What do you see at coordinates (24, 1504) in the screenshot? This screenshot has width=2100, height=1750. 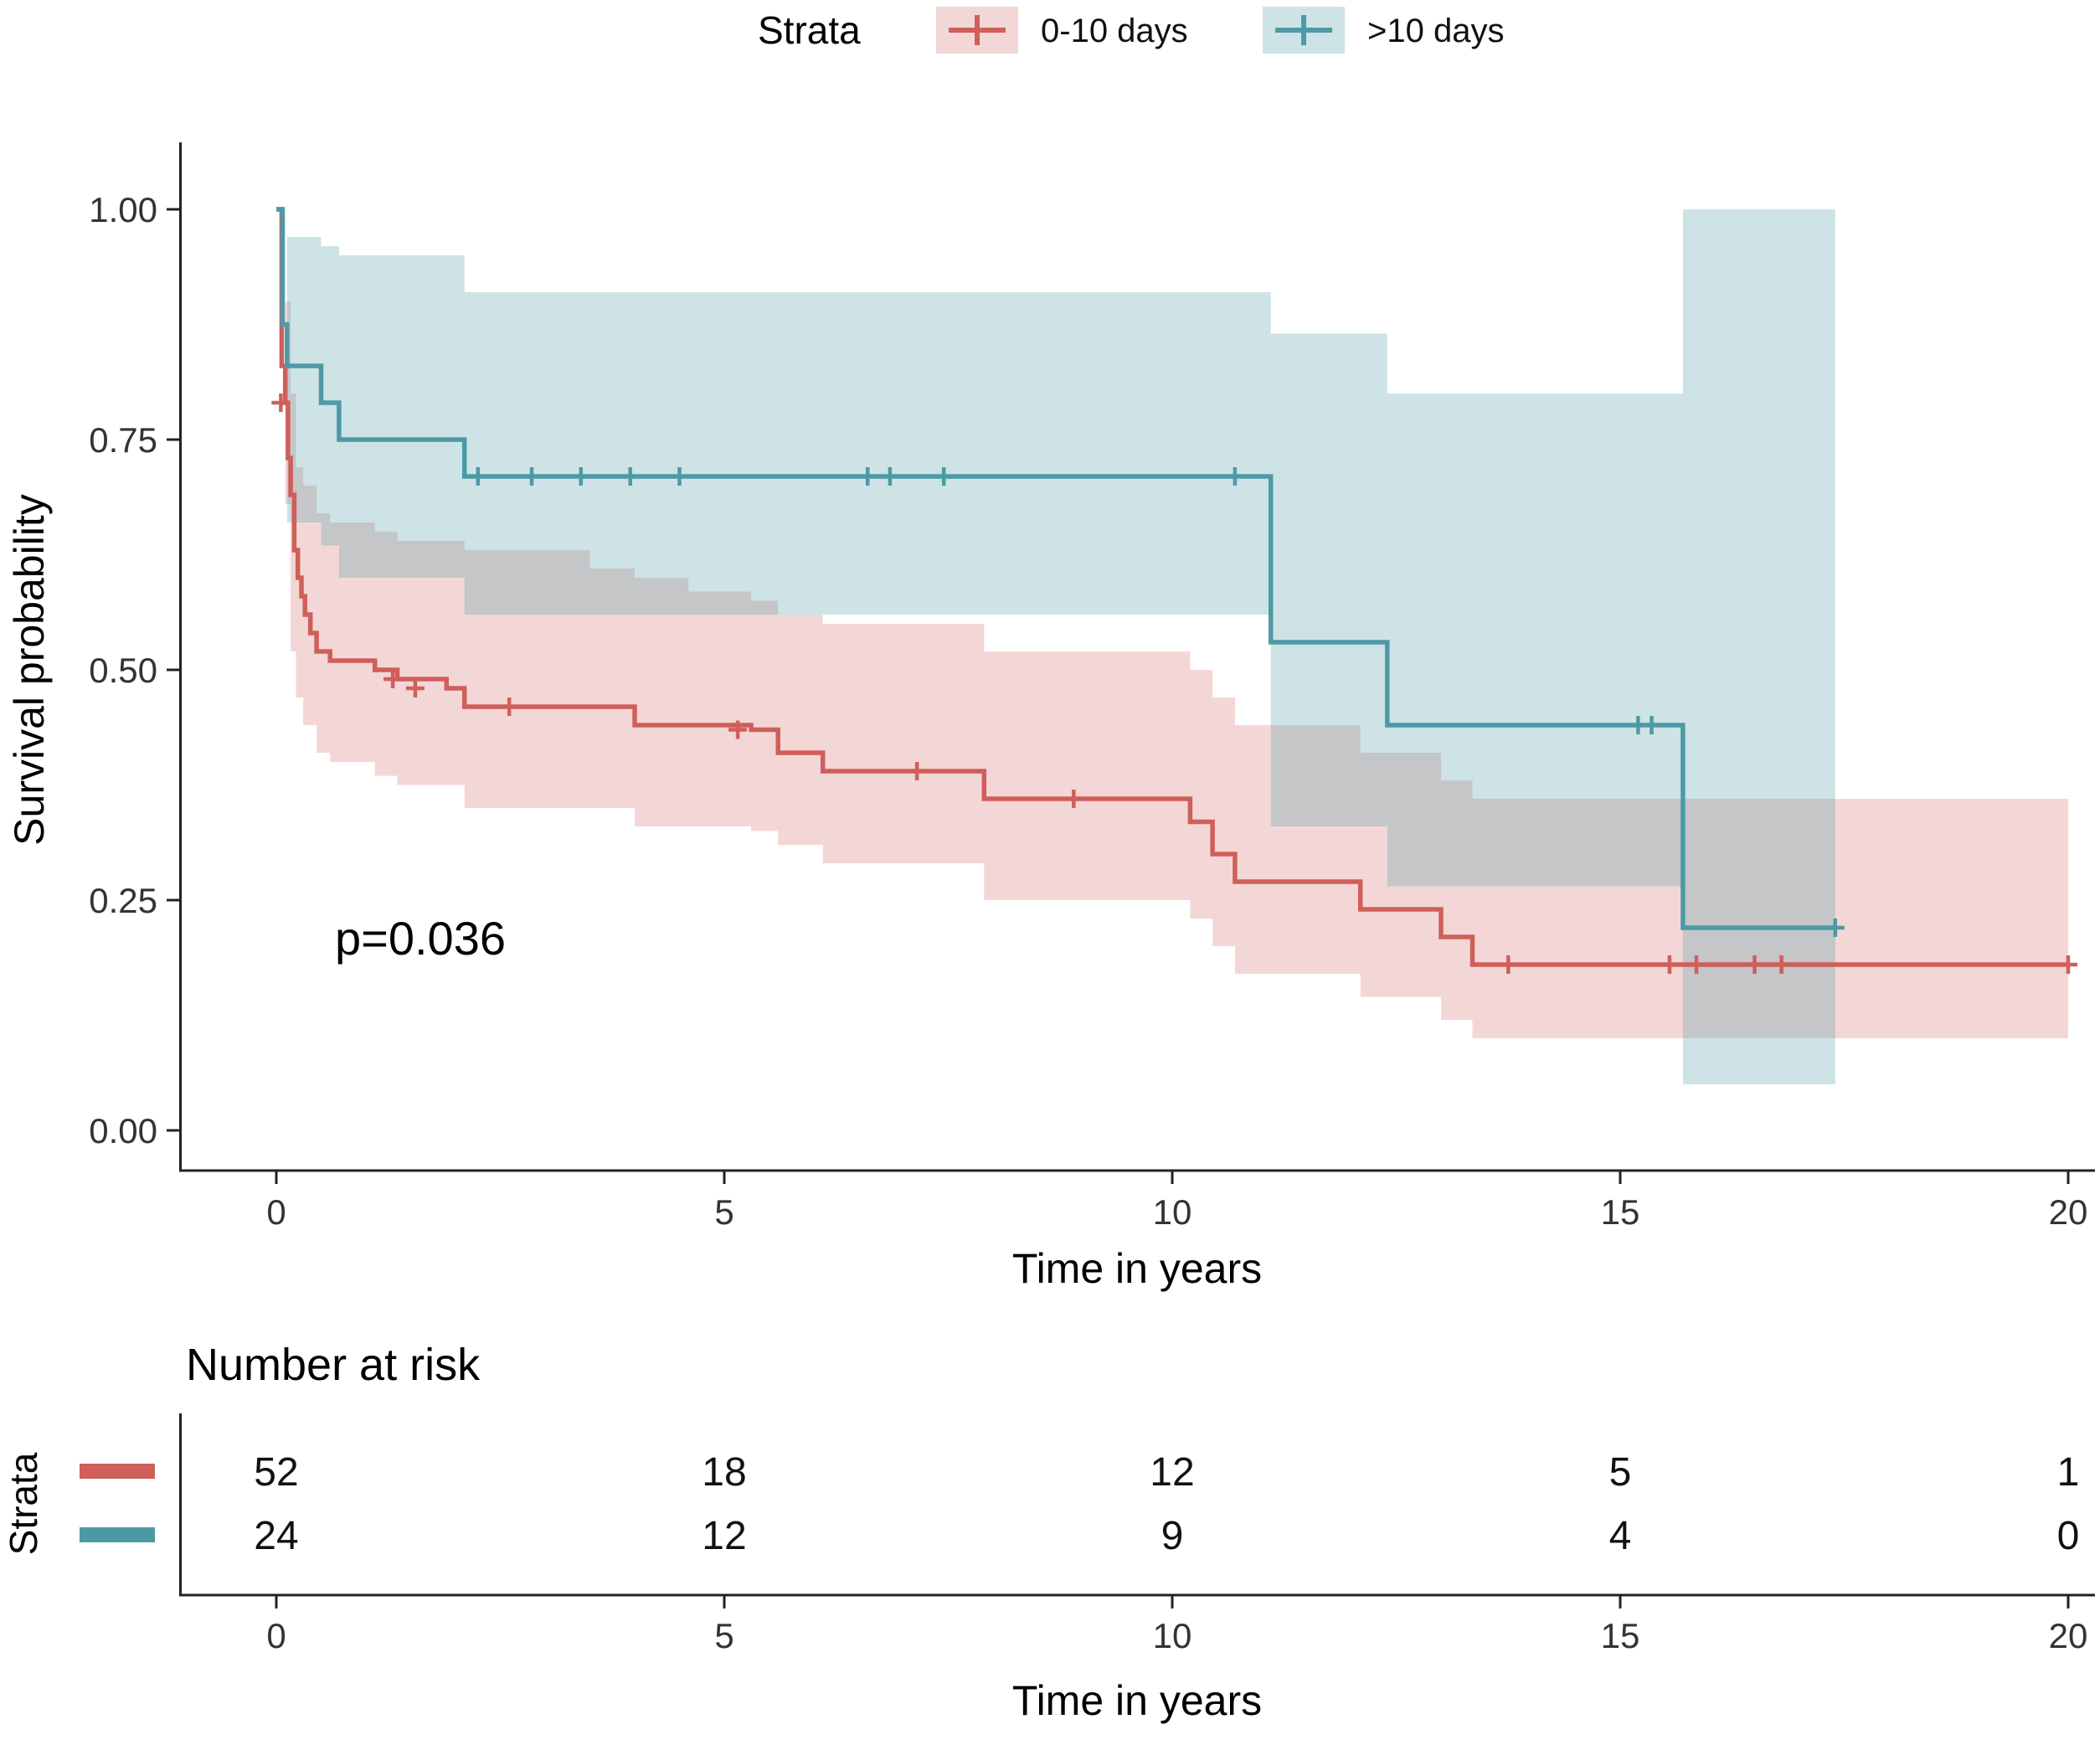 I see `risk-strata-axis-label: Strata` at bounding box center [24, 1504].